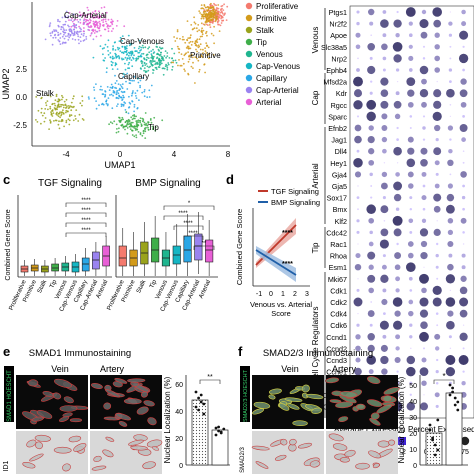  Describe the element at coordinates (249, 90) in the screenshot. I see `legend-swatch` at that location.